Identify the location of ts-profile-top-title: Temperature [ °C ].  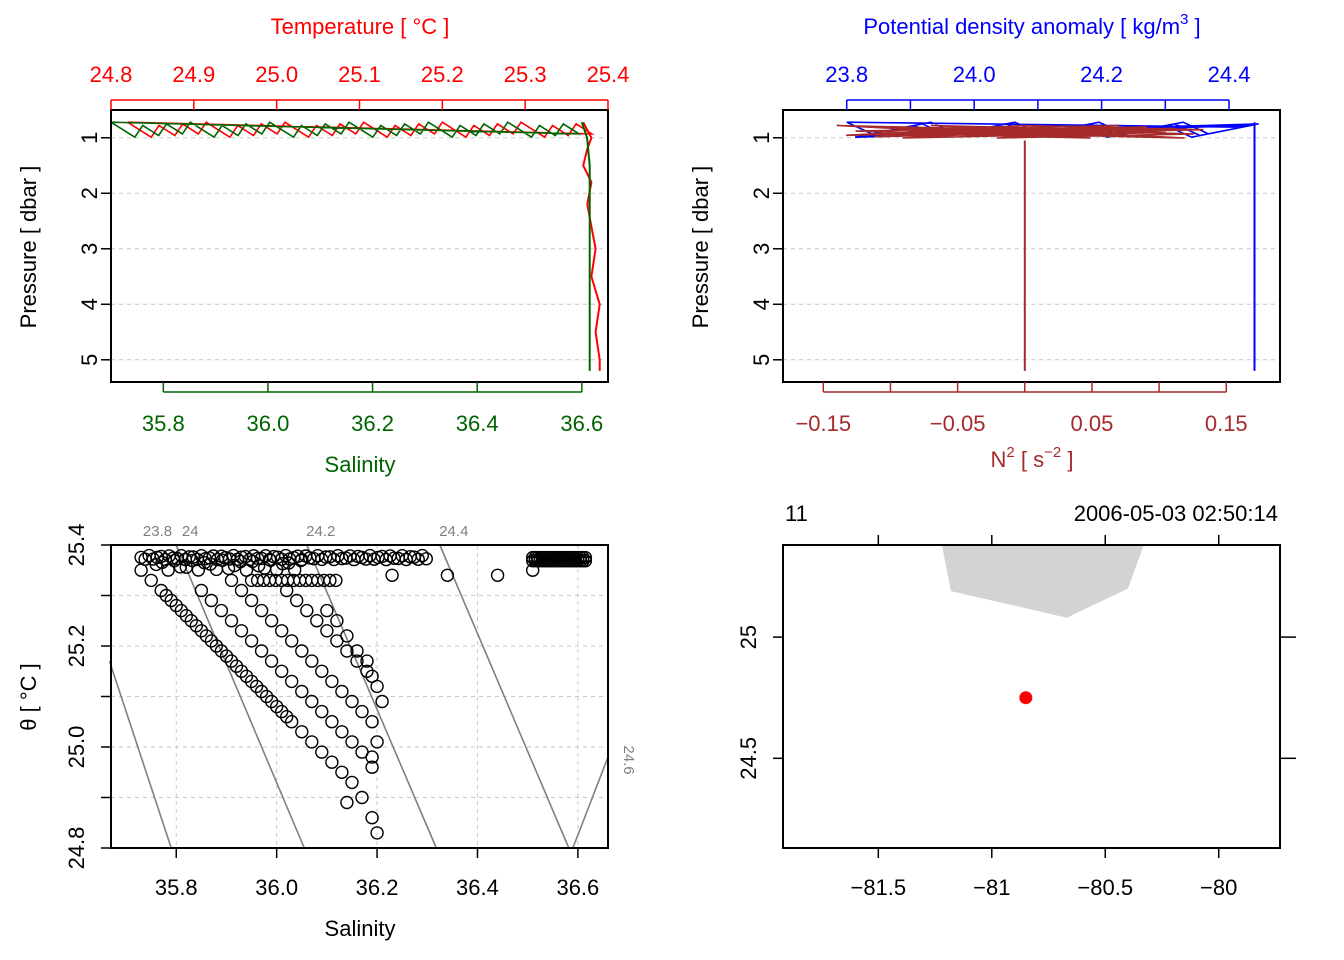
(360, 26).